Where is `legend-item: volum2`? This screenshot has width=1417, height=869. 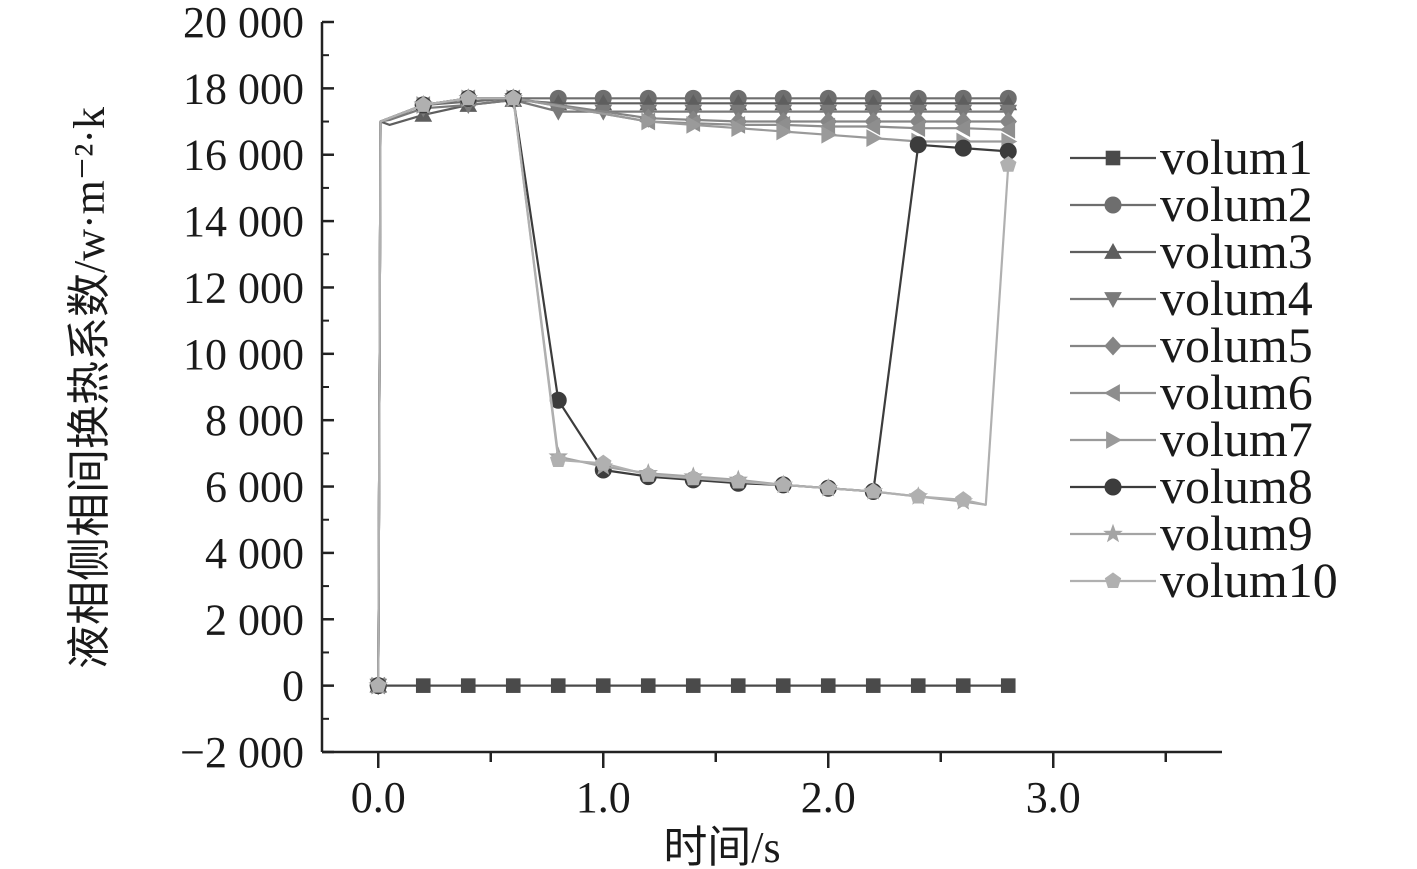 legend-item: volum2 is located at coordinates (1191, 204).